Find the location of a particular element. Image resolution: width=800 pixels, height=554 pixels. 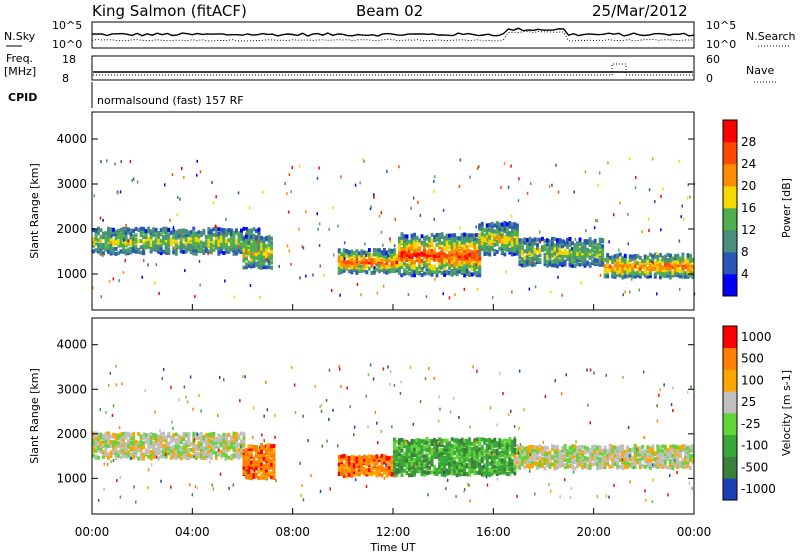

nave-tick-bottom: 0 is located at coordinates (709, 78).